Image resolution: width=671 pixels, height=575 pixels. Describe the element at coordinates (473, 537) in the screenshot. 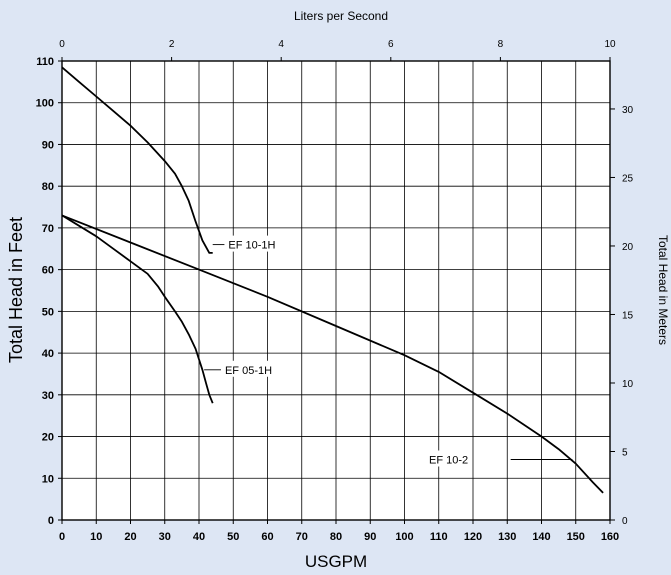

I see `x-tick-label: 120` at that location.